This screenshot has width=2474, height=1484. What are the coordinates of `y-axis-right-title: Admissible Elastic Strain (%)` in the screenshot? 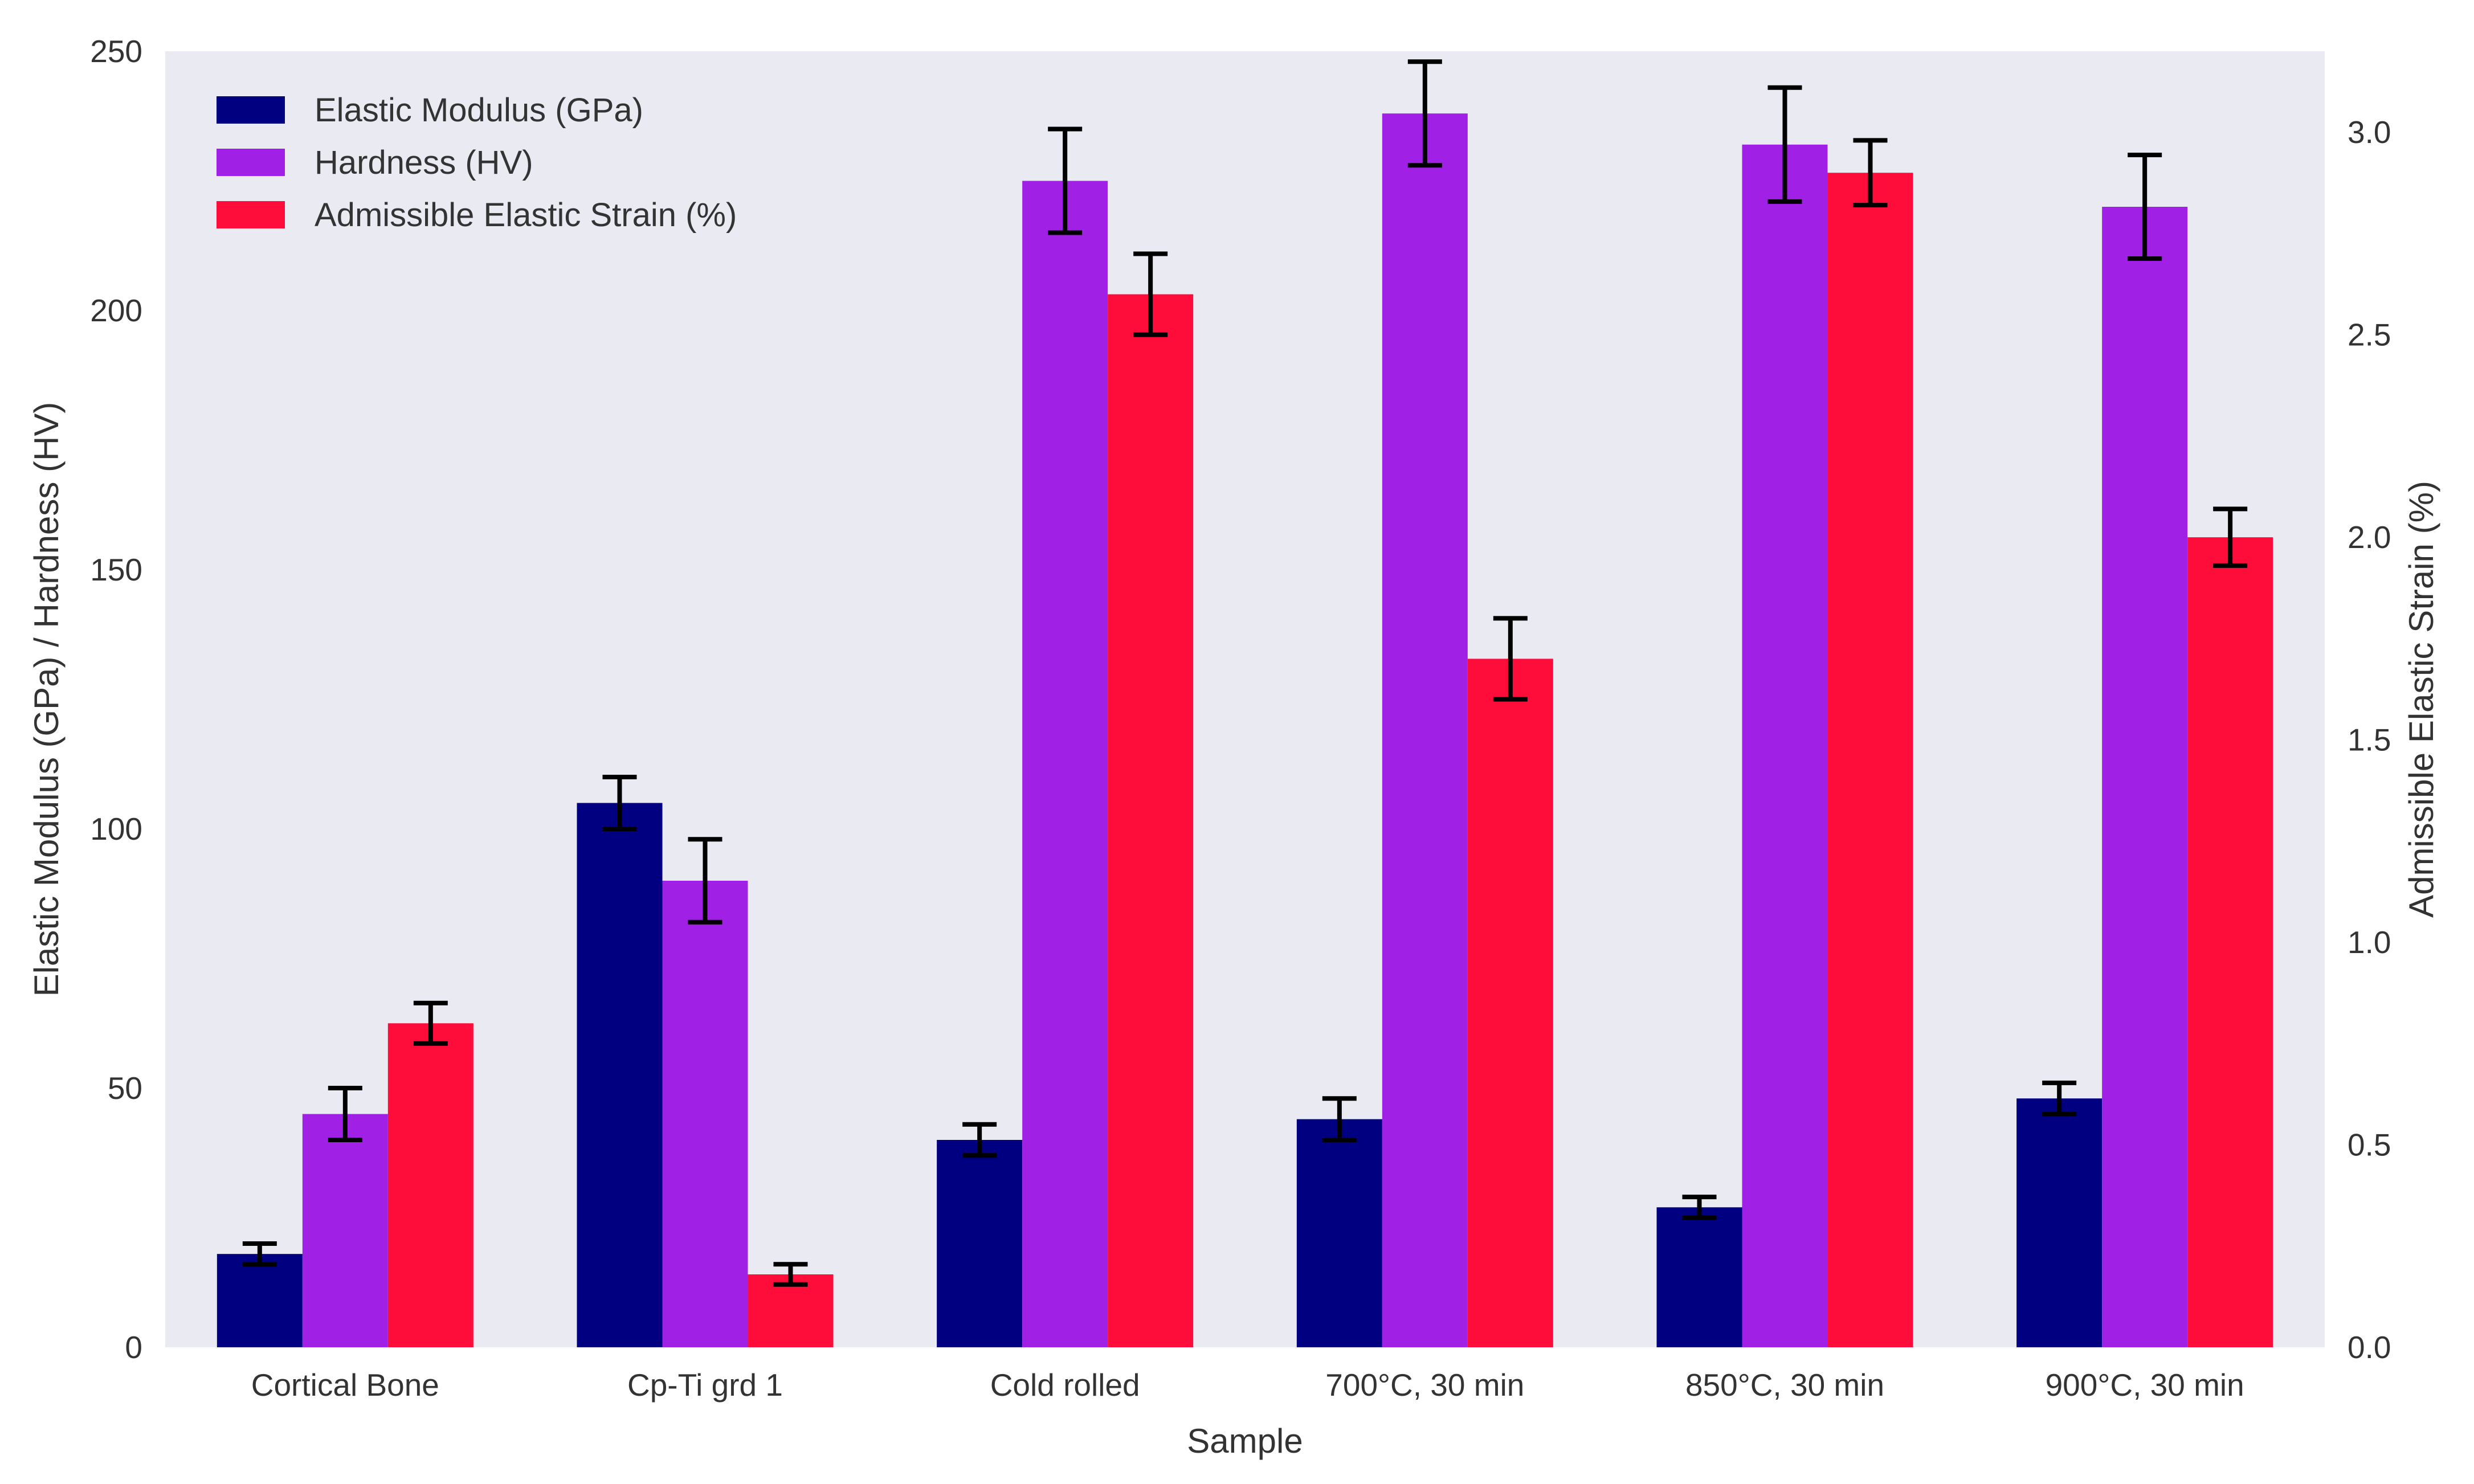 It's located at (2421, 699).